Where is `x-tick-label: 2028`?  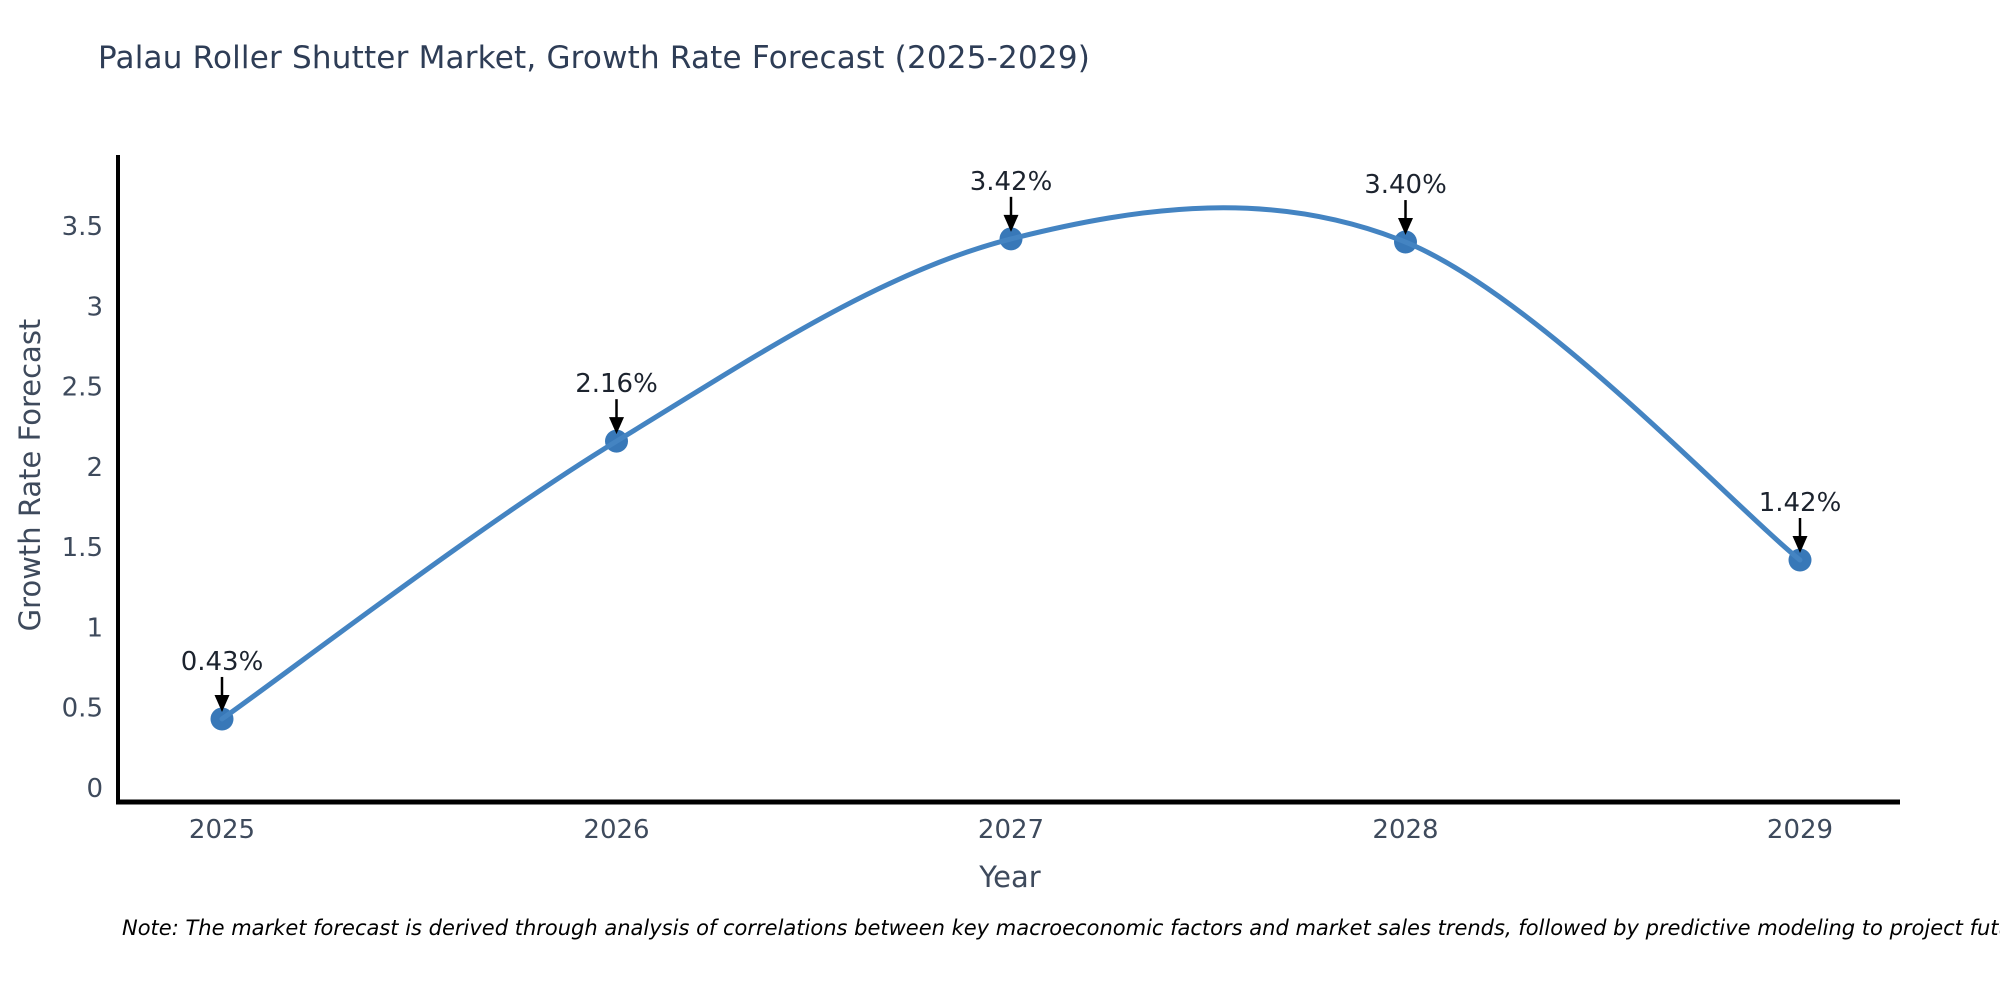
x-tick-label: 2028 is located at coordinates (1405, 830).